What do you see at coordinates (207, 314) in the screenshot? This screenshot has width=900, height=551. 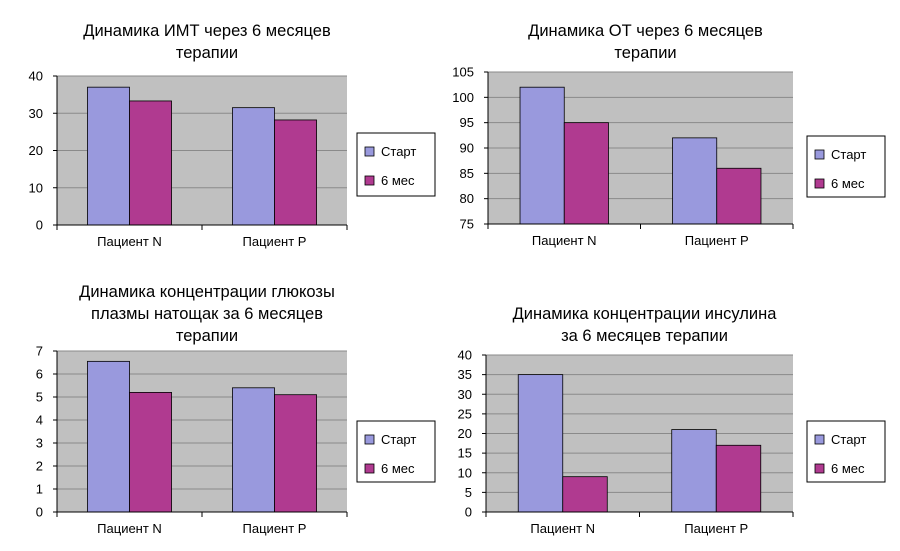 I see `chart-title-line: плазмы натощак за 6 месяцев` at bounding box center [207, 314].